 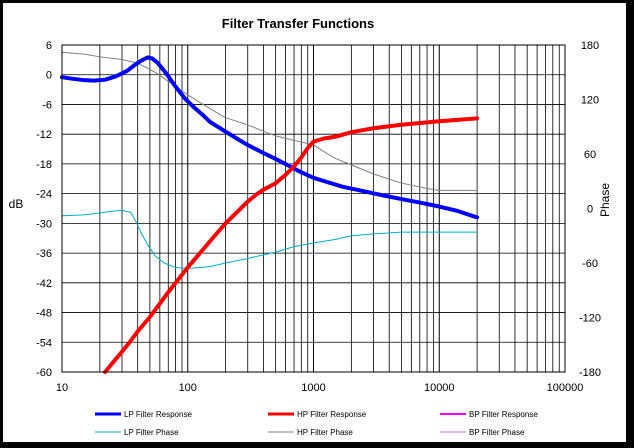 What do you see at coordinates (332, 414) in the screenshot?
I see `legend-label: HP Filter Response` at bounding box center [332, 414].